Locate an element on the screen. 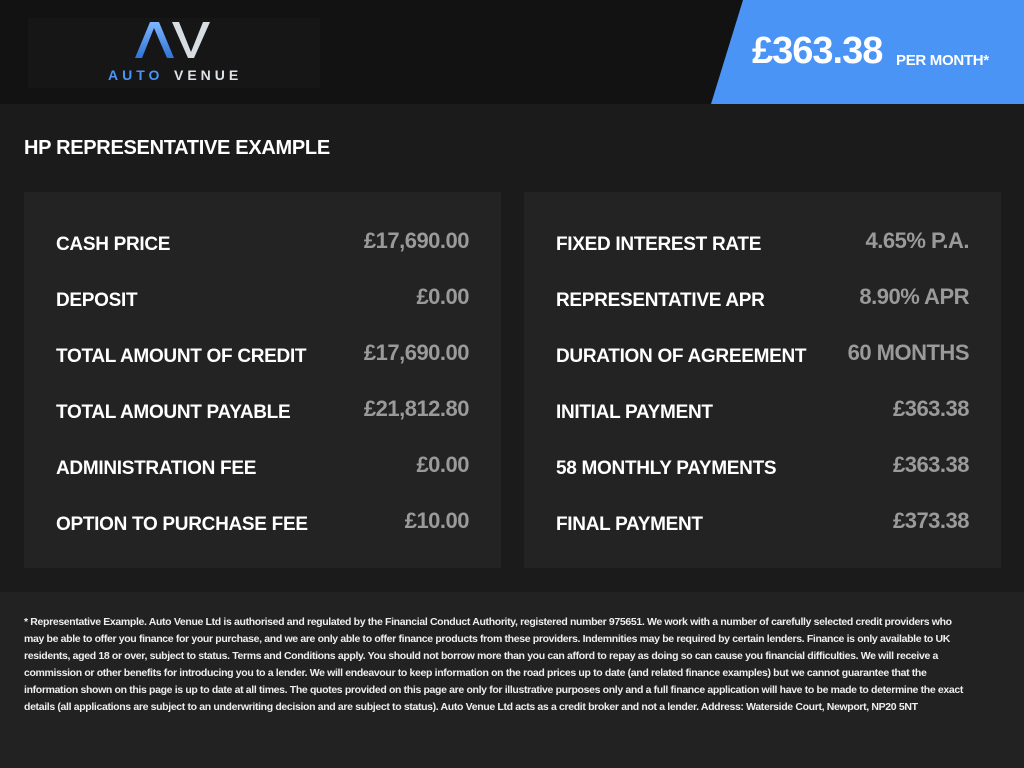 The image size is (1024, 768). svg-text: AUTO is located at coordinates (135, 75).